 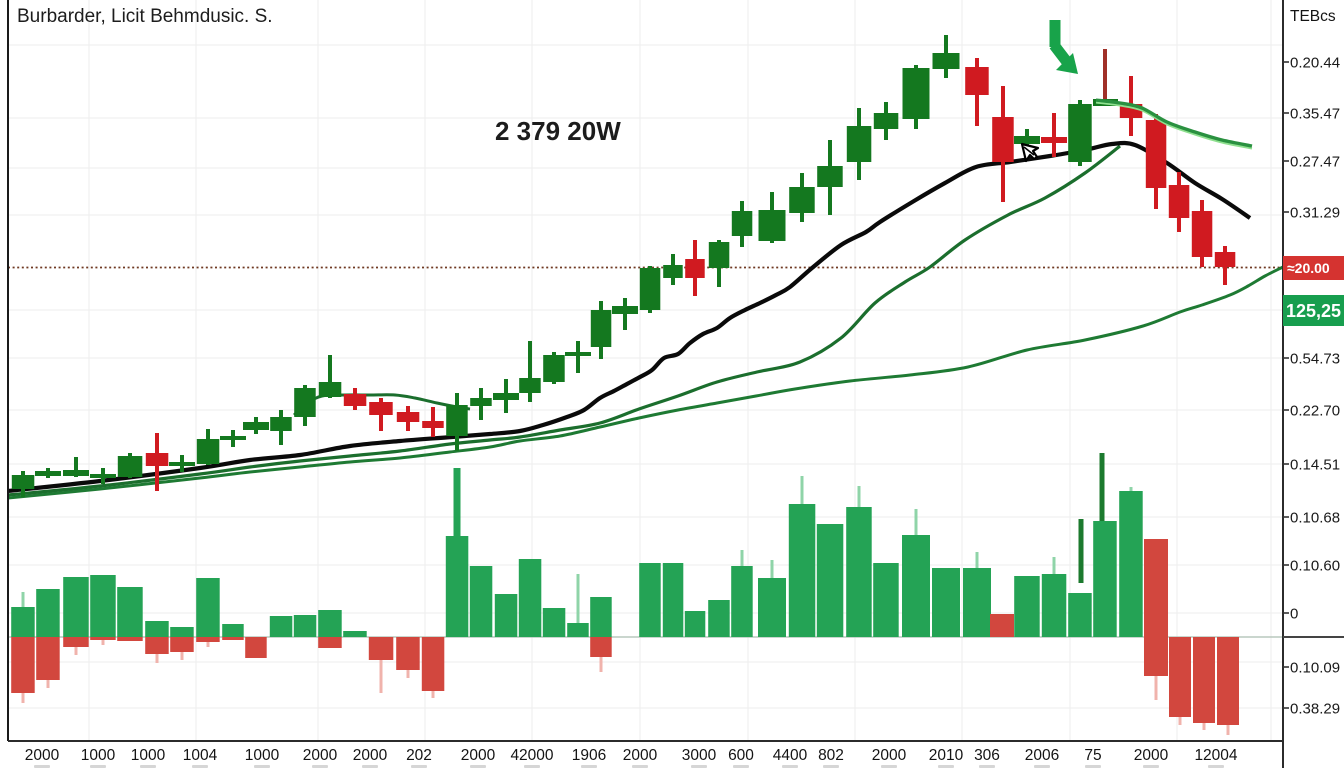 What do you see at coordinates (741, 755) in the screenshot?
I see `svg-text: 600` at bounding box center [741, 755].